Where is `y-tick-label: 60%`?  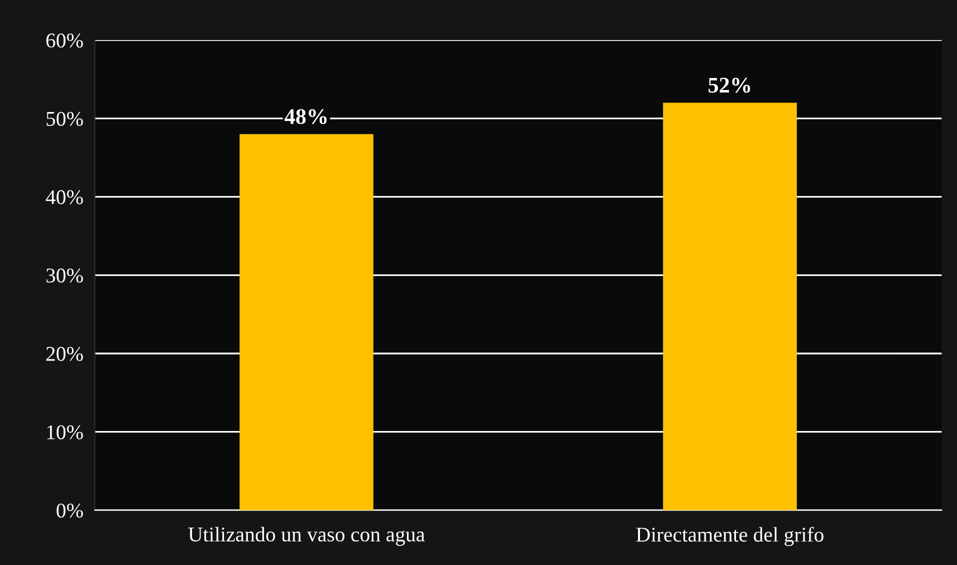 y-tick-label: 60% is located at coordinates (64, 40).